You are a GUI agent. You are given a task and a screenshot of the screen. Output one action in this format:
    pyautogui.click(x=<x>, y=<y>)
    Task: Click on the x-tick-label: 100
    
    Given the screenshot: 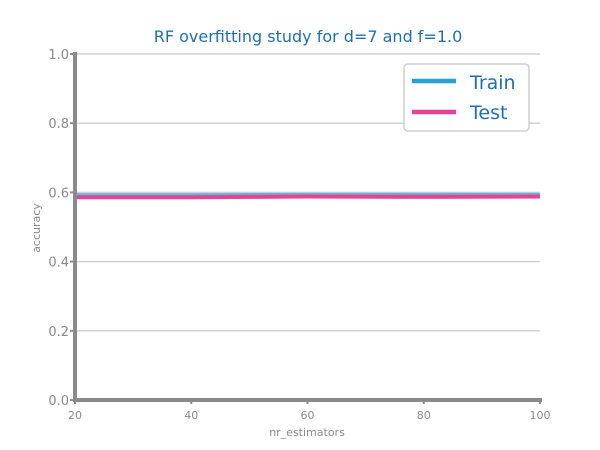 What is the action you would take?
    pyautogui.click(x=540, y=415)
    